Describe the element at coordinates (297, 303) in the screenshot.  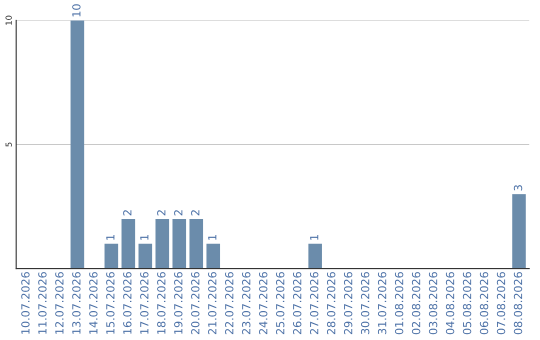
I see `x-tick-label: 26.07.2026` at that location.